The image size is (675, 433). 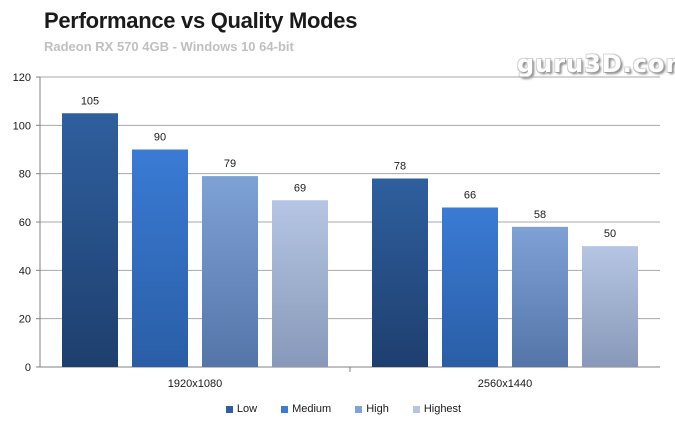 What do you see at coordinates (22, 78) in the screenshot?
I see `y-tick-label: 120` at bounding box center [22, 78].